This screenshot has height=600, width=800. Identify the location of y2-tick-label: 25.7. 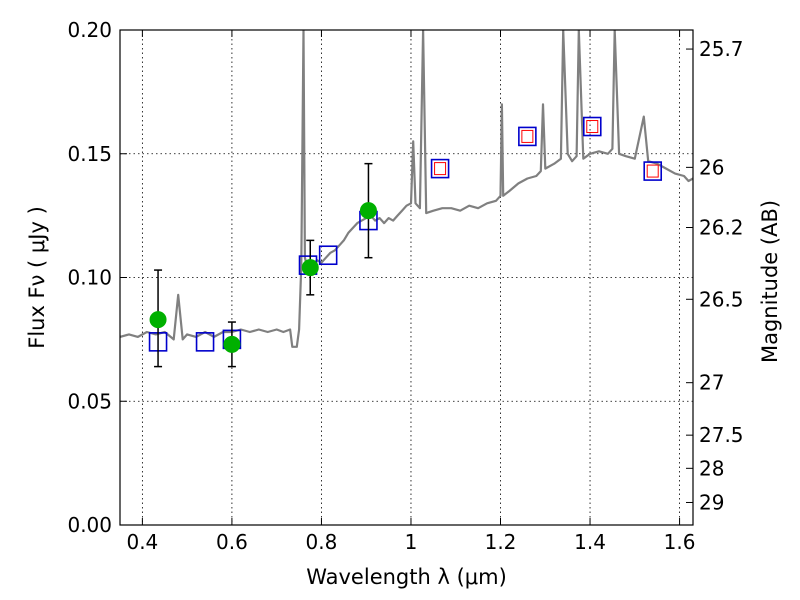
(721, 49).